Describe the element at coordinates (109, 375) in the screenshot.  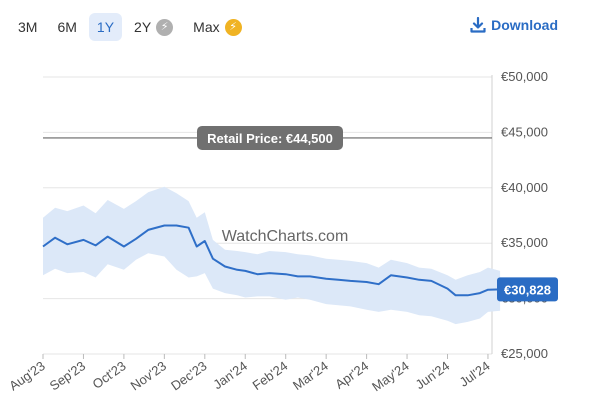
I see `x-tick-label: Oct'23` at that location.